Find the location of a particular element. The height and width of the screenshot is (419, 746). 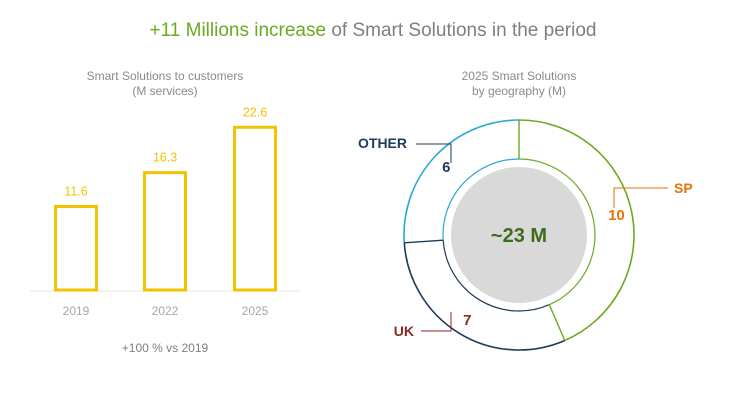

callout-line-uk is located at coordinates (436, 322).